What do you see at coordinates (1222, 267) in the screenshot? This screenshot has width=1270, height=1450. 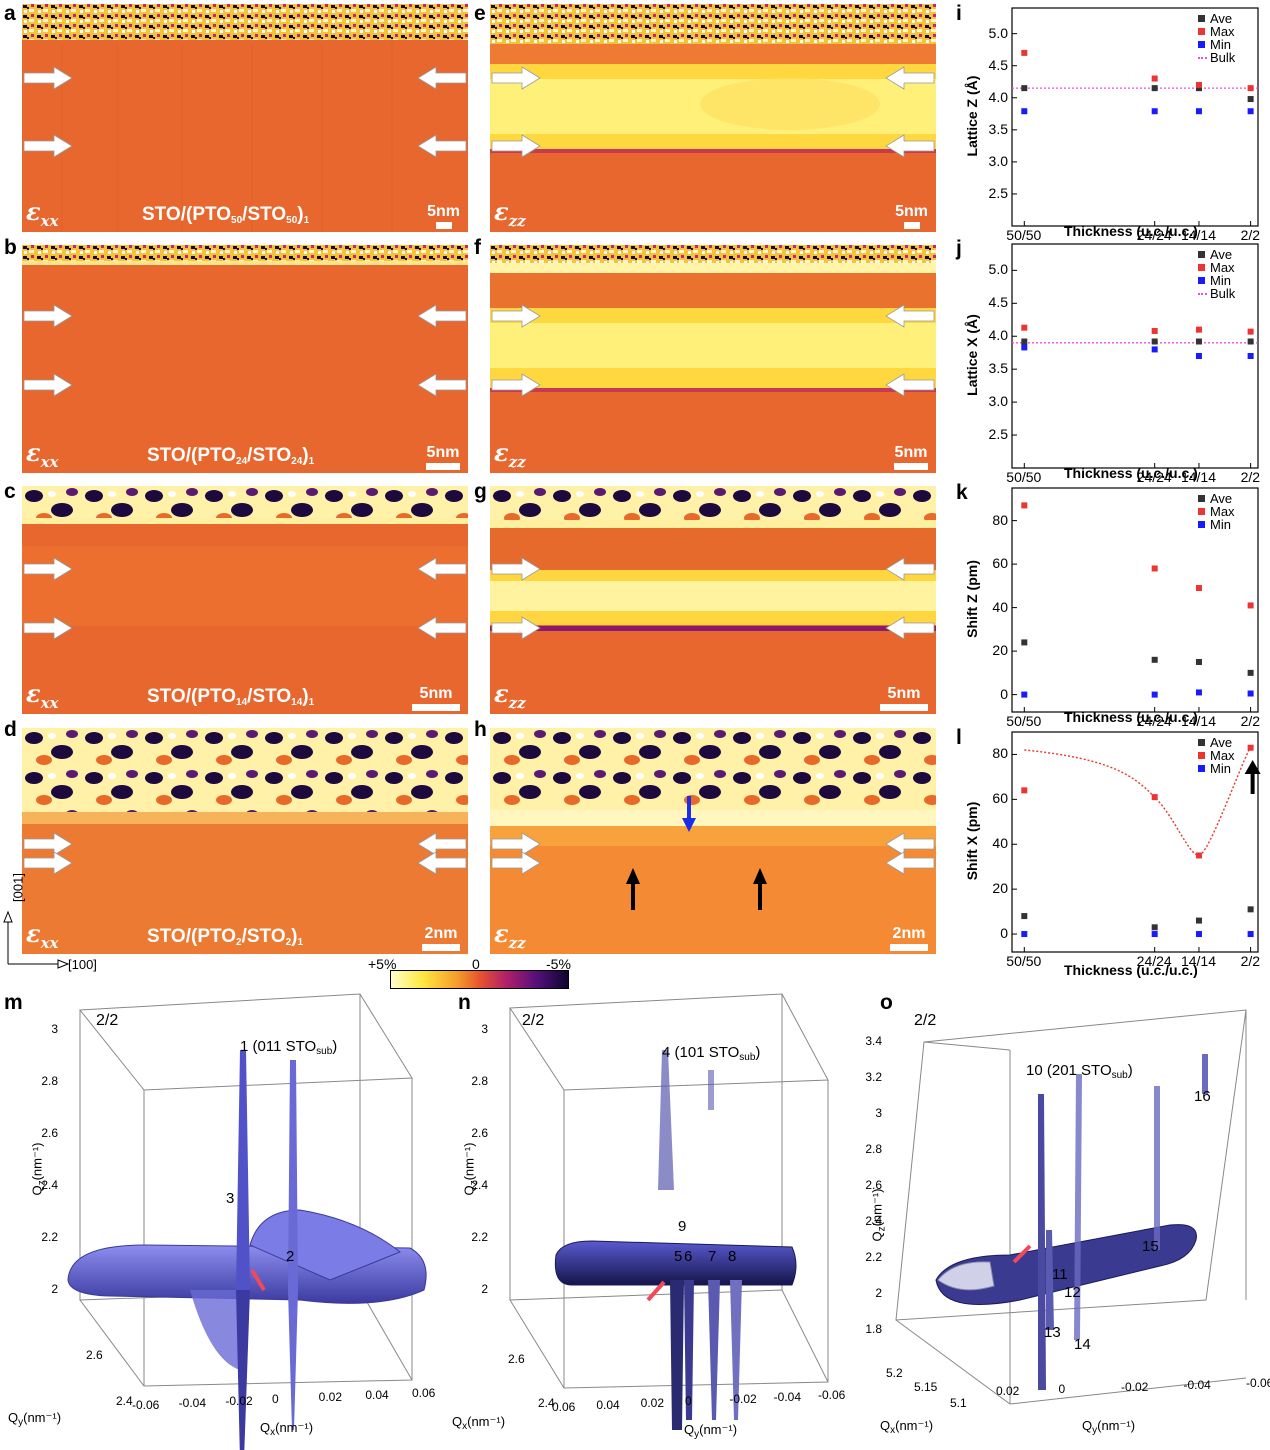 I see `legend-label: Max` at bounding box center [1222, 267].